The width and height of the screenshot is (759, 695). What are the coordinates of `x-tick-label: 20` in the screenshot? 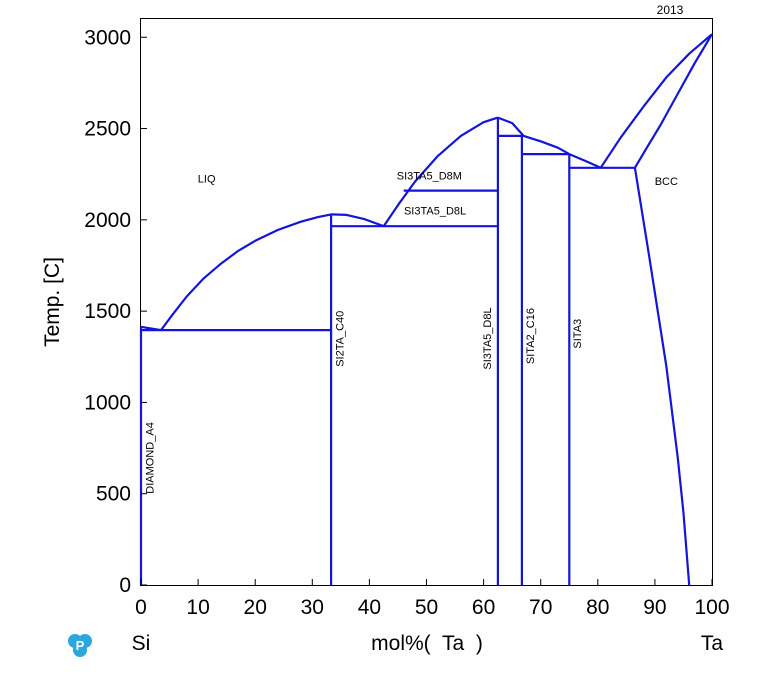 It's located at (255, 607).